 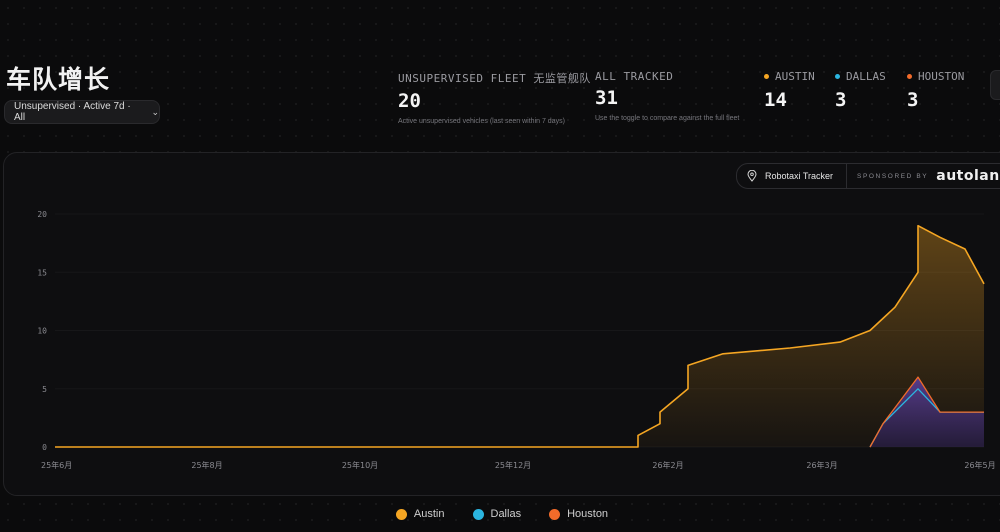 I want to click on city-name-austin: AUSTIN, so click(x=795, y=76).